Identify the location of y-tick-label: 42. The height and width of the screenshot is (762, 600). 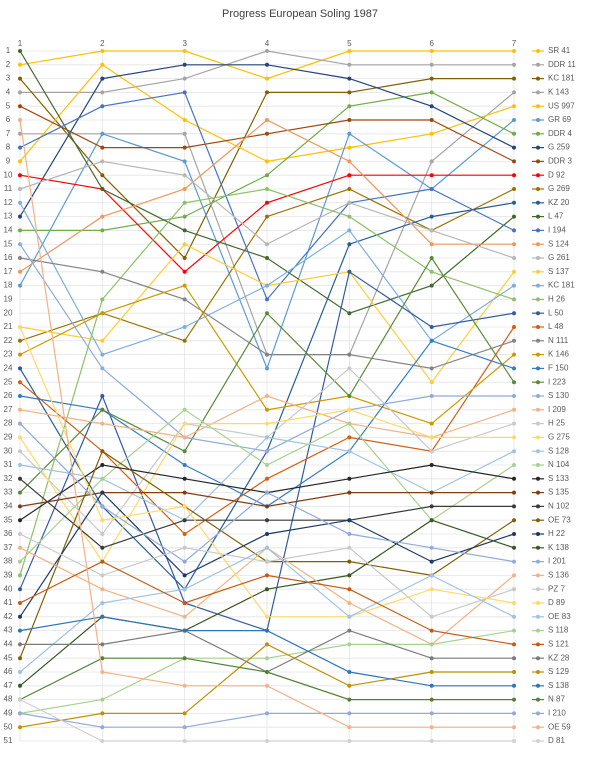
(8, 616).